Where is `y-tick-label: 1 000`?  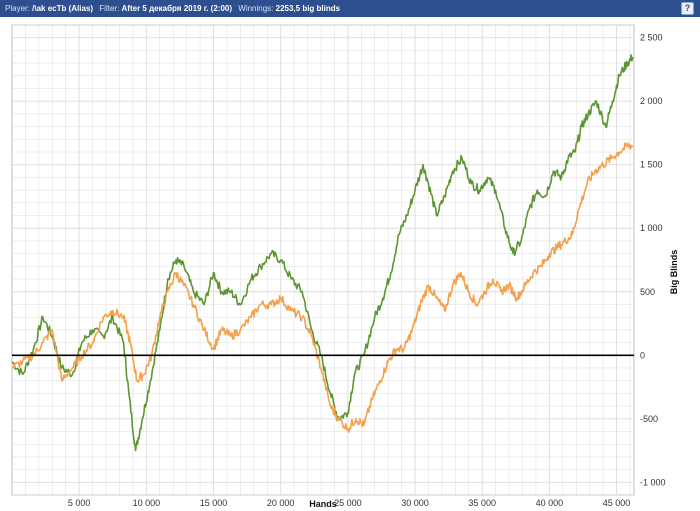 y-tick-label: 1 000 is located at coordinates (651, 228).